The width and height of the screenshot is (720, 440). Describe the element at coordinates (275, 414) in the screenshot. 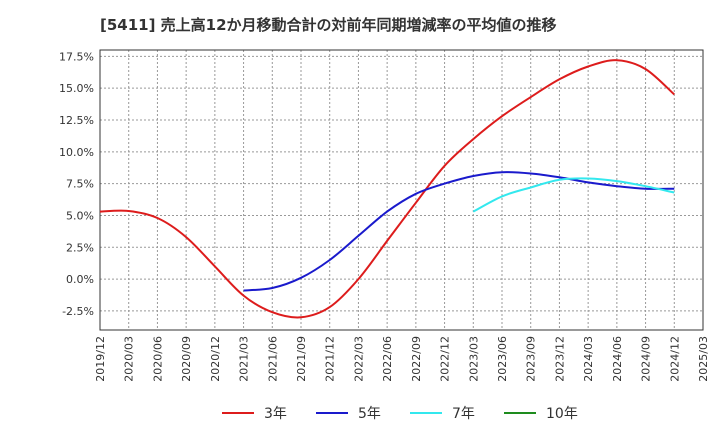

I see `legend-label: 3年` at that location.